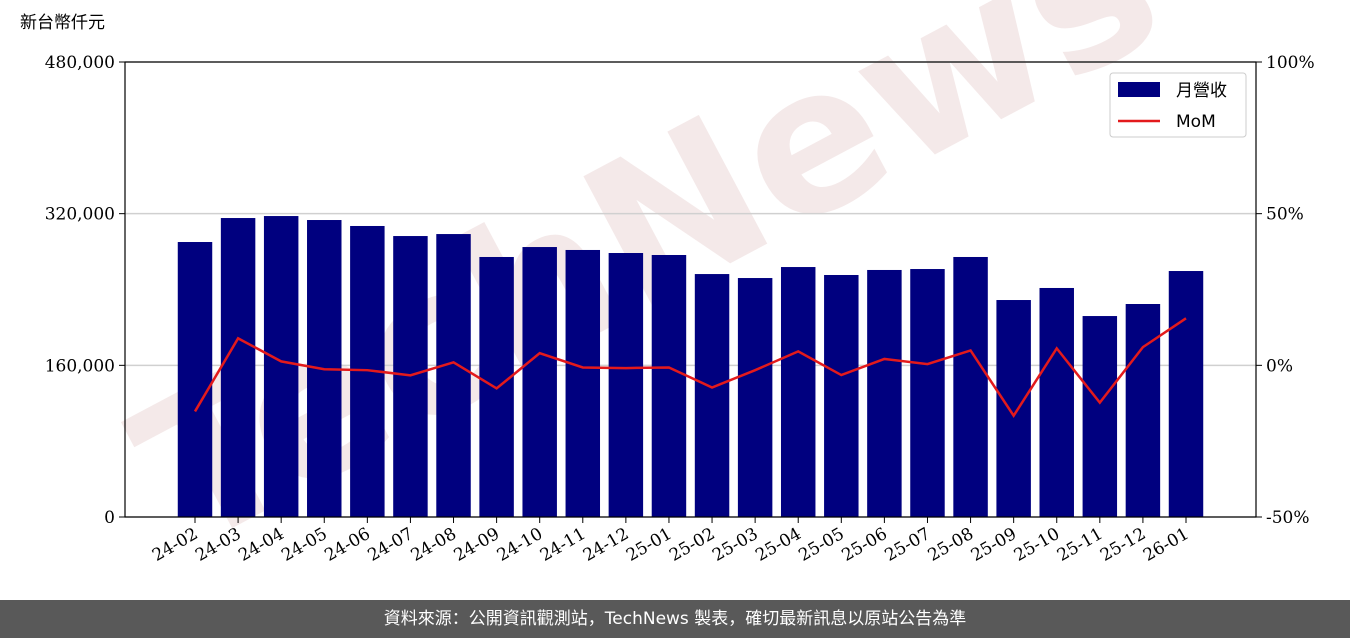 The width and height of the screenshot is (1350, 638). I want to click on y2-tick-label: 50%, so click(1285, 215).